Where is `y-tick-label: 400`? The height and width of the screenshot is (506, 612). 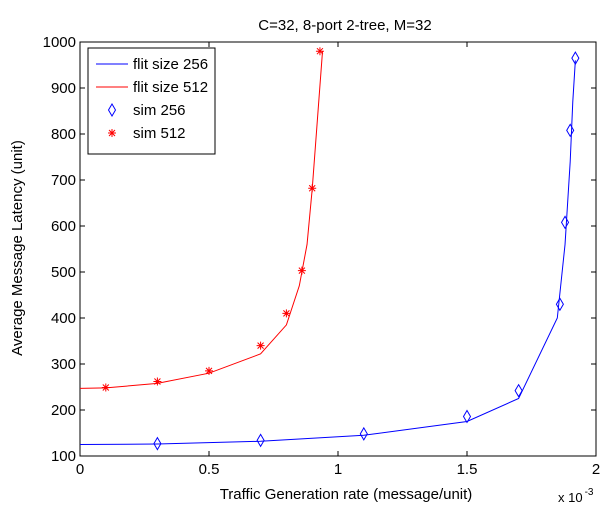
y-tick-label: 400 is located at coordinates (63, 318).